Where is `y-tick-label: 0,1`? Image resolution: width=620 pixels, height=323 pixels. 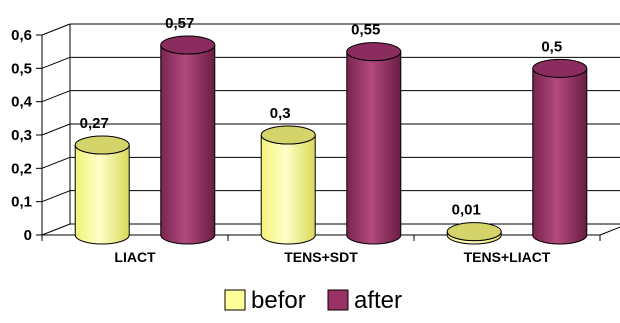 y-tick-label: 0,1 is located at coordinates (21, 202).